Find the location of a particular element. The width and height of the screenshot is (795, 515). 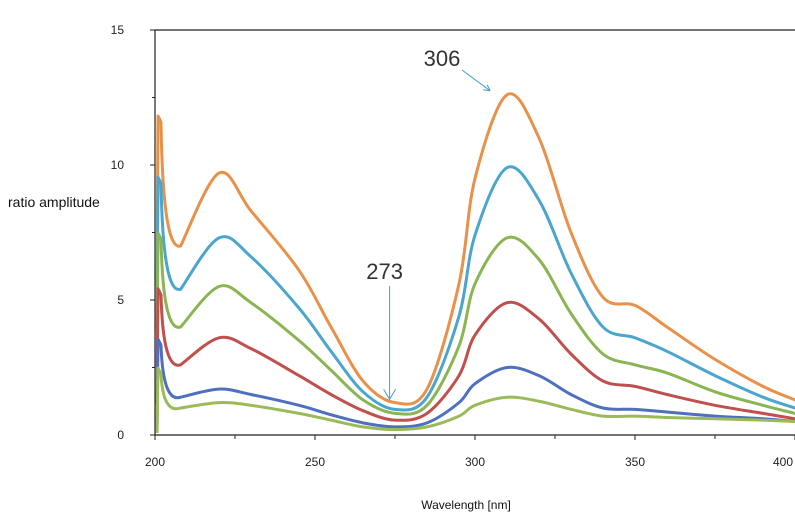

x-tick-label: 400 is located at coordinates (783, 462).